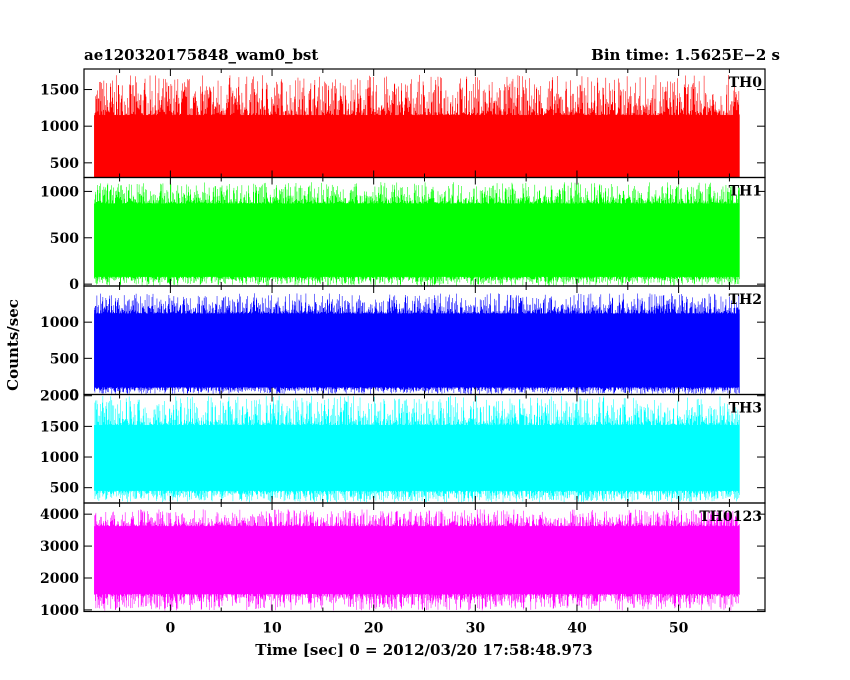 The width and height of the screenshot is (850, 680). Describe the element at coordinates (201, 55) in the screenshot. I see `chart-title: ae120320175848_wam0_bst` at that location.